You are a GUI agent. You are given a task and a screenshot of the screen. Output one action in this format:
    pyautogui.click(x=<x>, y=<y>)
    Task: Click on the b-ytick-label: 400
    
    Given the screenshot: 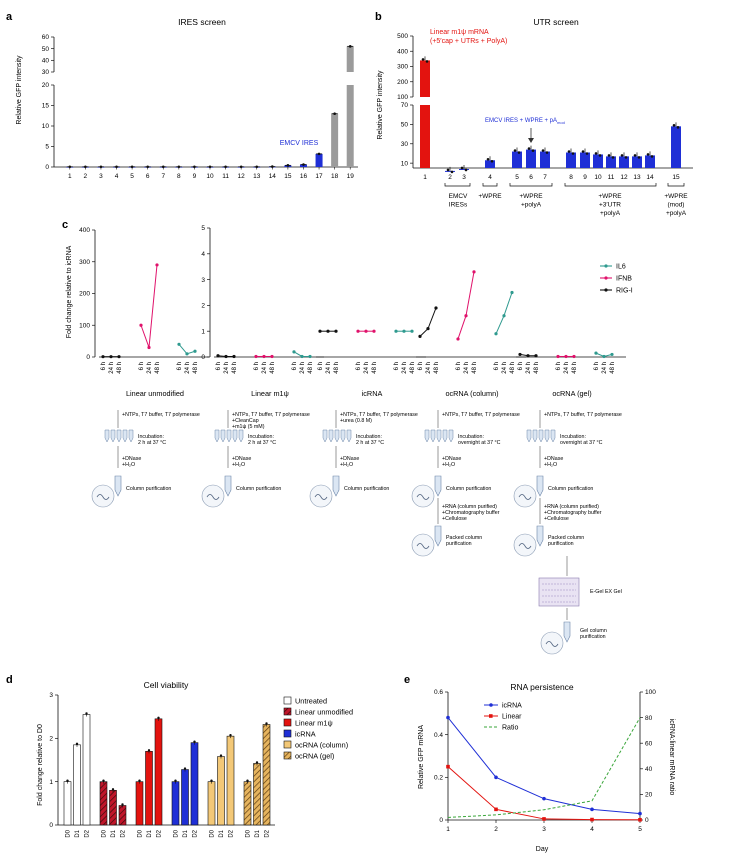 What is the action you would take?
    pyautogui.click(x=402, y=51)
    